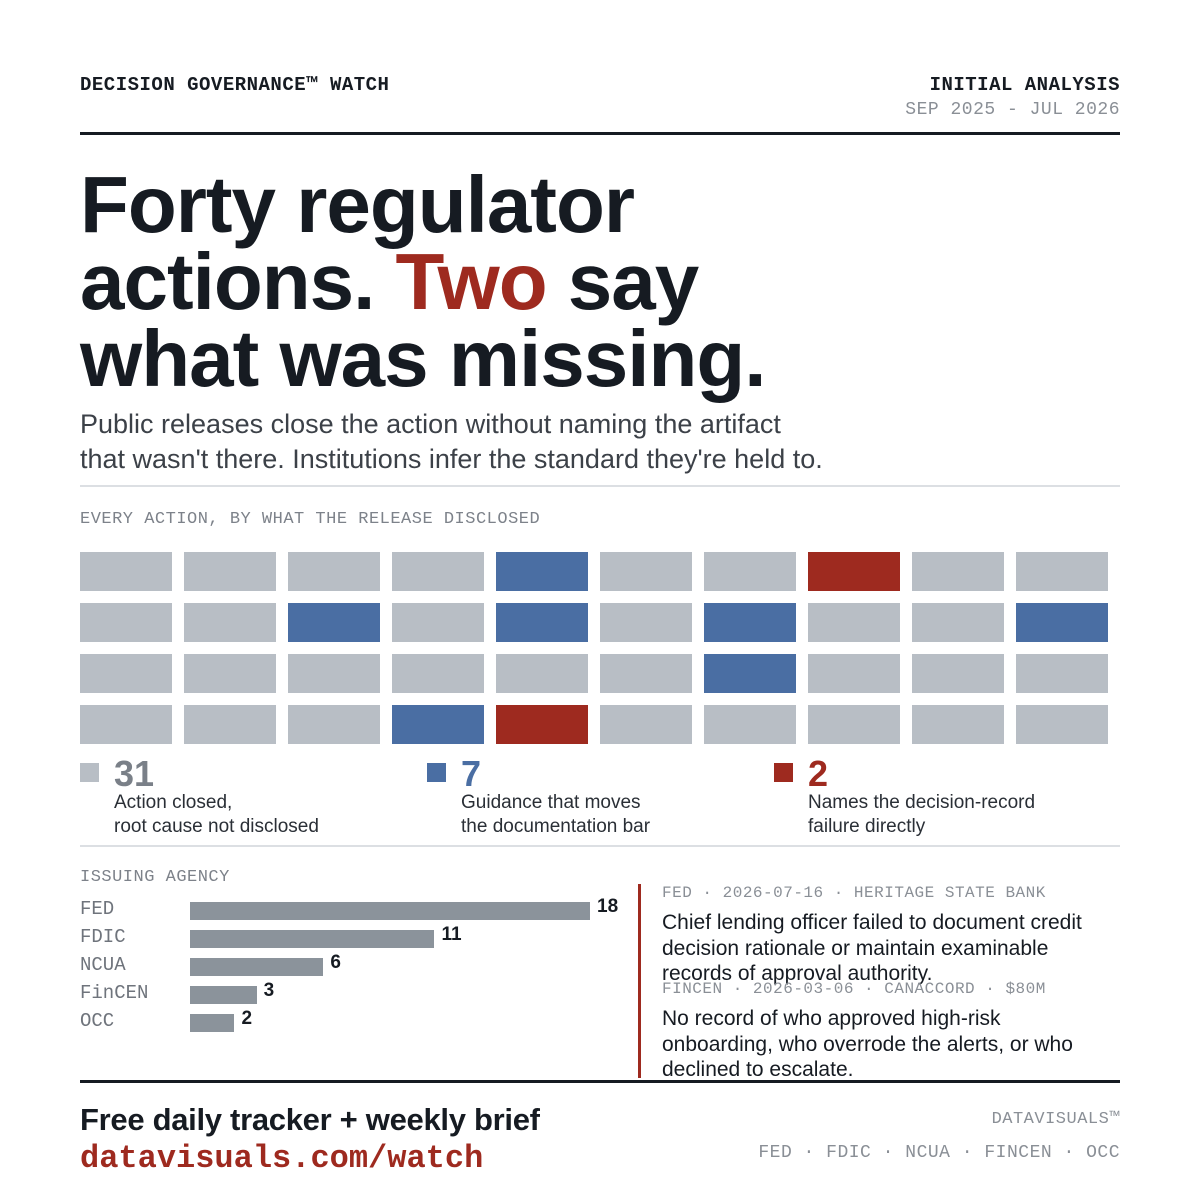 This screenshot has width=1200, height=1200. I want to click on headline-line-1: Forty regulator, so click(357, 204).